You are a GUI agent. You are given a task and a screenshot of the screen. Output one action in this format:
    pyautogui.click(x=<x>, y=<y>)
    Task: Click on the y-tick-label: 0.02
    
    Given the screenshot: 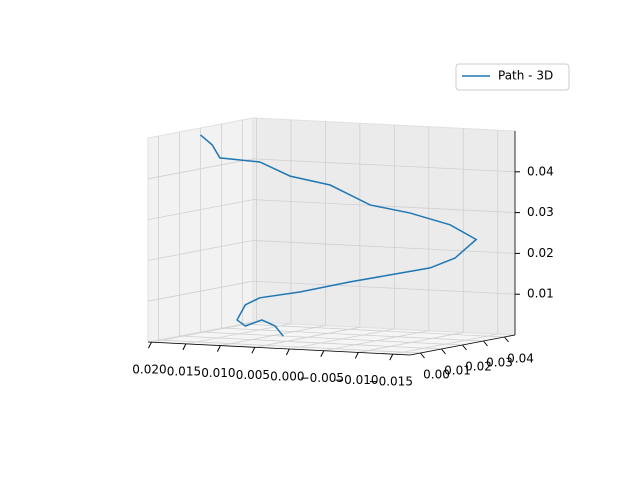 What is the action you would take?
    pyautogui.click(x=478, y=367)
    